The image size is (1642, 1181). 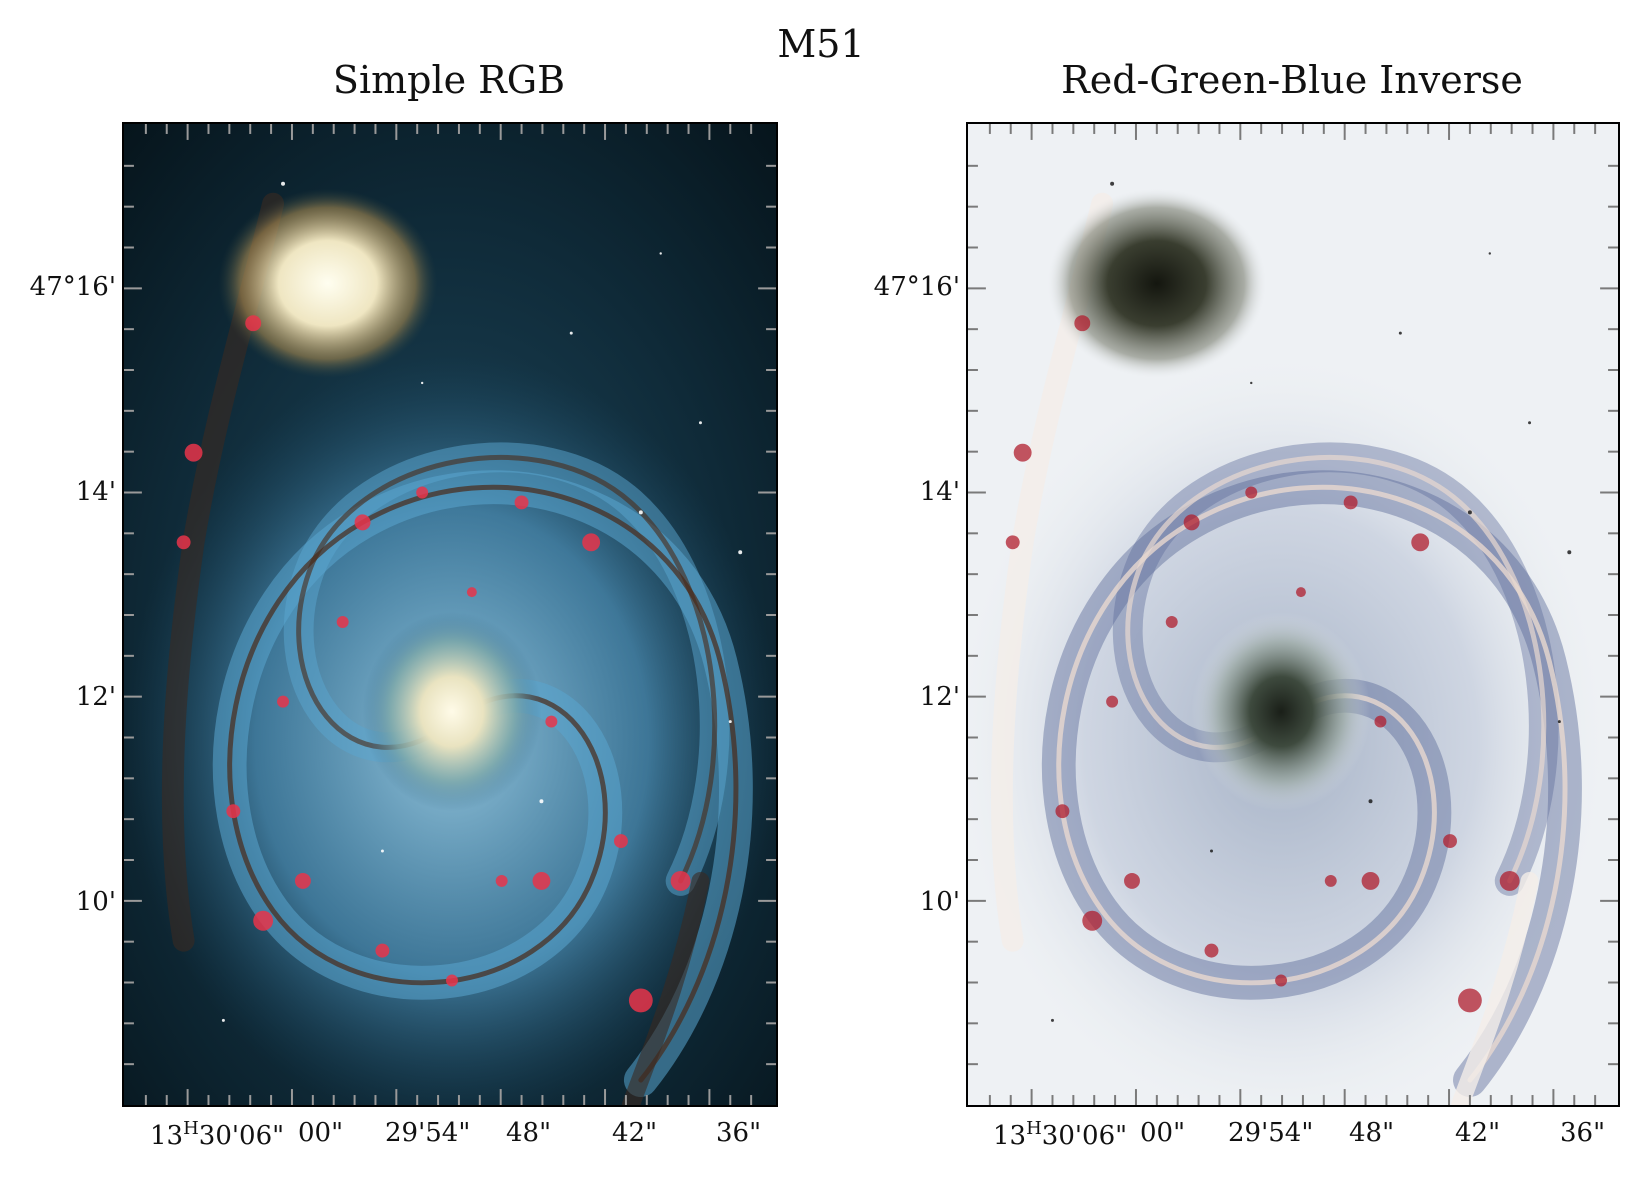 What do you see at coordinates (241, 1136) in the screenshot?
I see `x-tick-minutes-left: 30'06"` at bounding box center [241, 1136].